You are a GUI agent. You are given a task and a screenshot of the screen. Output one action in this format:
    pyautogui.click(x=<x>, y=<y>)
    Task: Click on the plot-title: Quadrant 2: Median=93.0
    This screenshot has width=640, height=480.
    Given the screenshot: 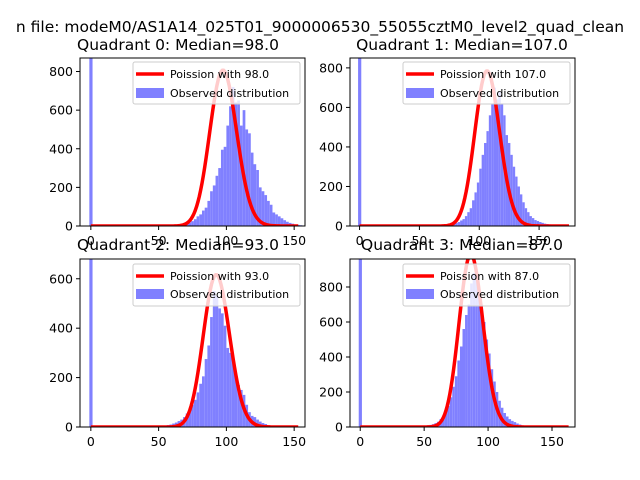 What is the action you would take?
    pyautogui.click(x=178, y=245)
    